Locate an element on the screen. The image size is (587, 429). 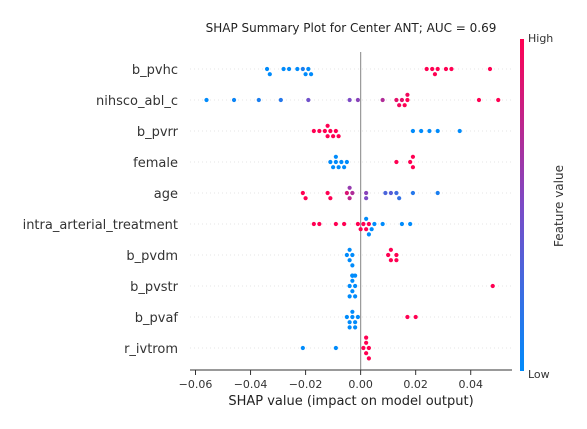
feature-label: age is located at coordinates (166, 194).